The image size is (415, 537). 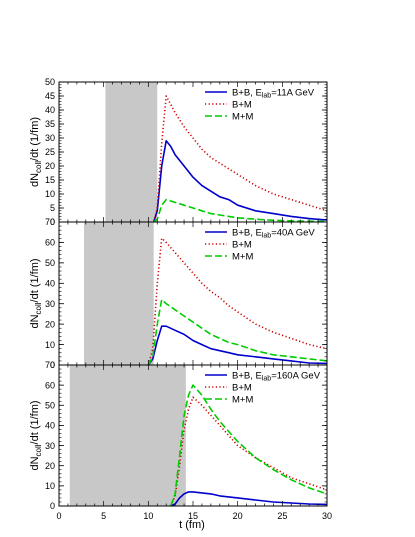 What do you see at coordinates (50, 96) in the screenshot?
I see `y-tick-label: 45` at bounding box center [50, 96].